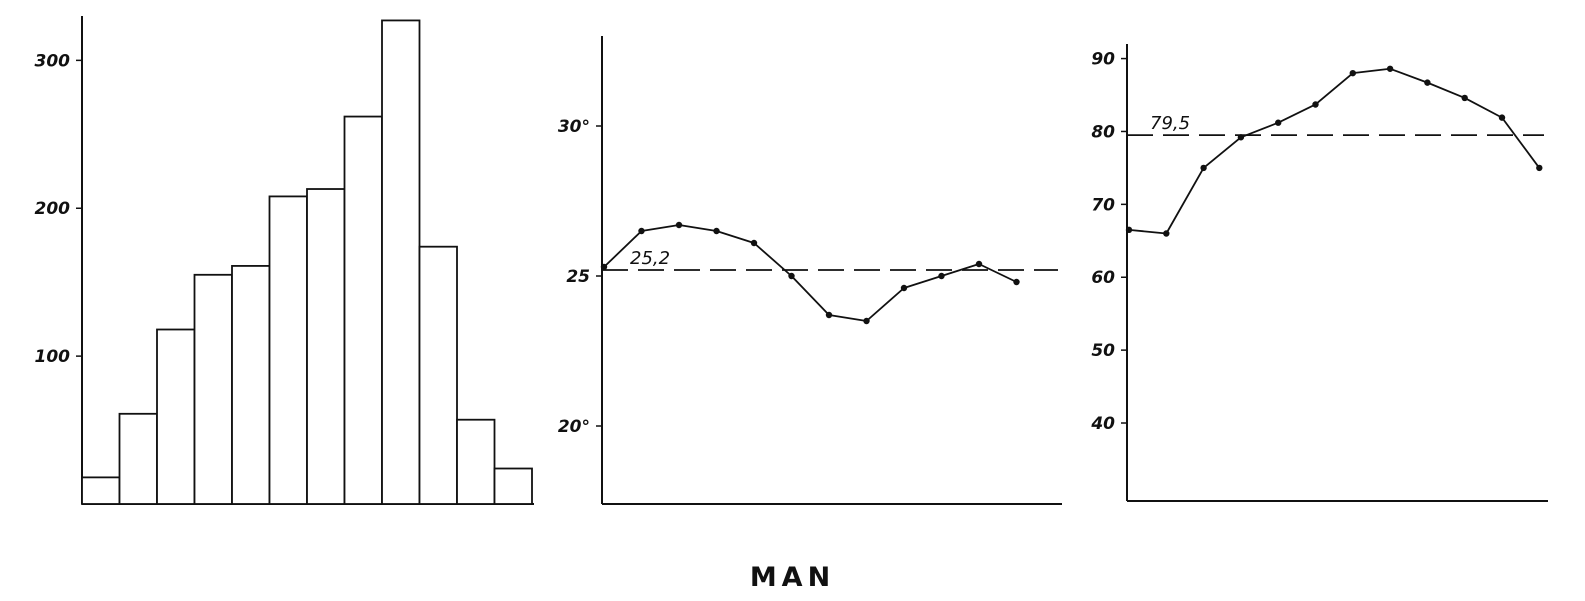 The image size is (1585, 601). I want to click on y-tick-label: 60, so click(1103, 278).